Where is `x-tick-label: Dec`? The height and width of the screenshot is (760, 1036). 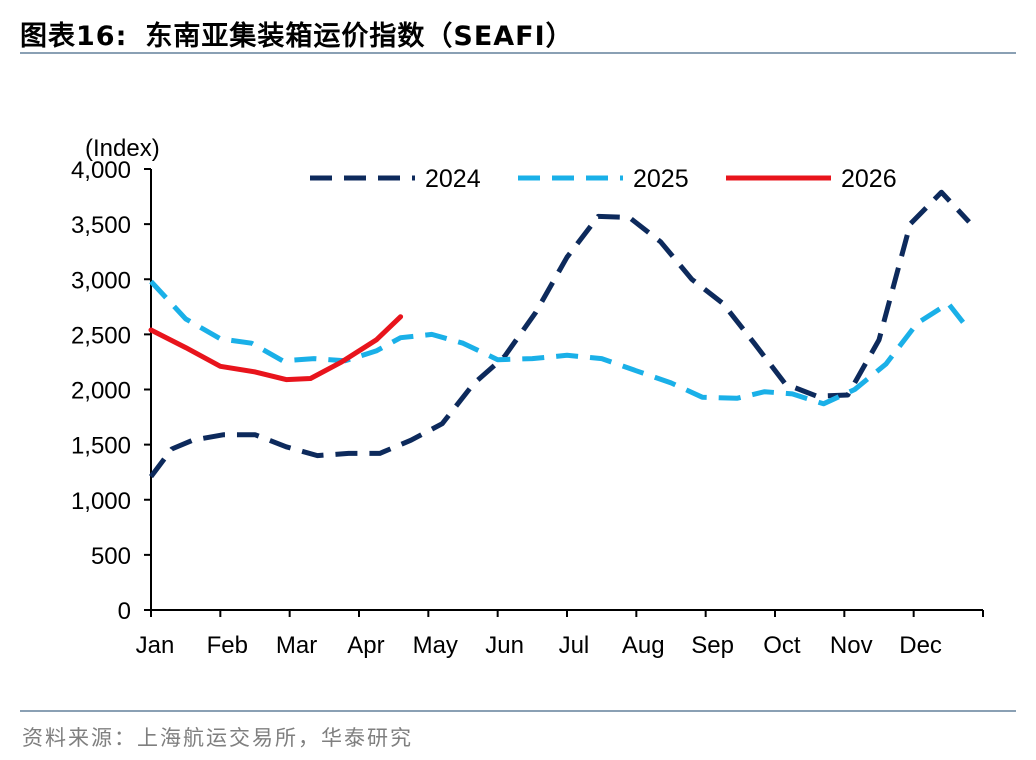 x-tick-label: Dec is located at coordinates (920, 645).